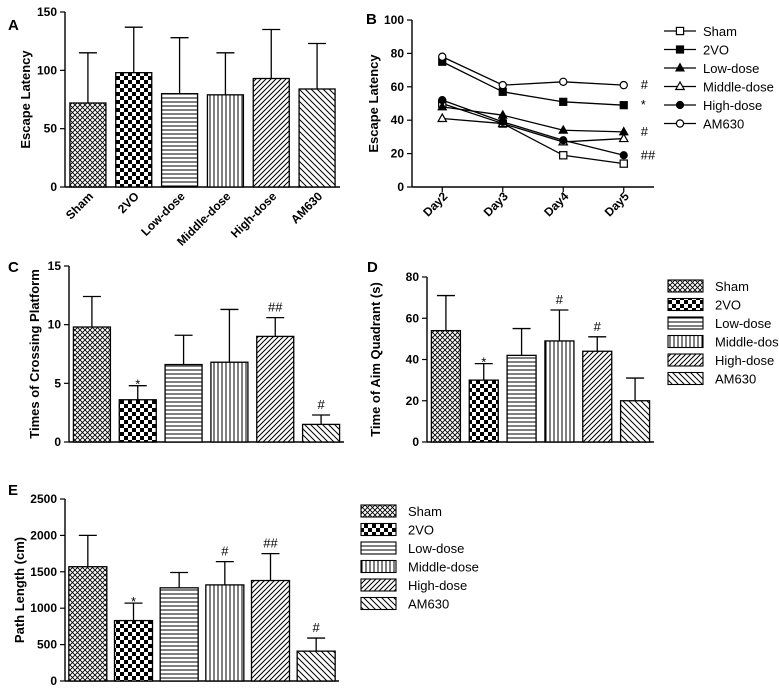 The height and width of the screenshot is (690, 779). What do you see at coordinates (685, 378) in the screenshot?
I see `legend-swatch-am630` at bounding box center [685, 378].